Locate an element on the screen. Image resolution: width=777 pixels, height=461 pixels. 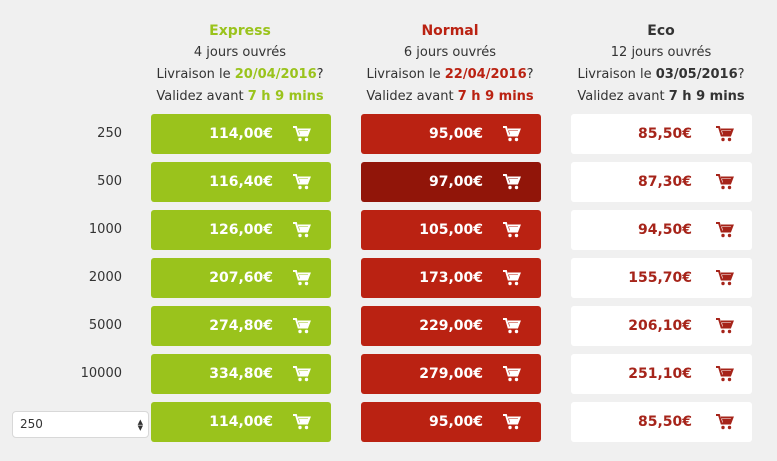
quantity-label: 2000 is located at coordinates (105, 277).